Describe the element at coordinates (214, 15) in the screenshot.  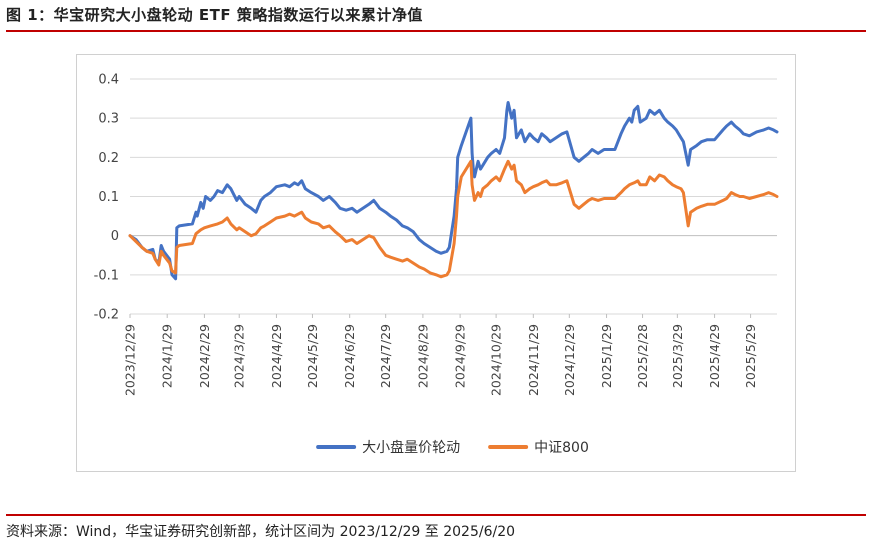
I see `figure-title: 图 1：华宝研究大小盘轮动 ETF 策略指数运行以来累计净值` at that location.